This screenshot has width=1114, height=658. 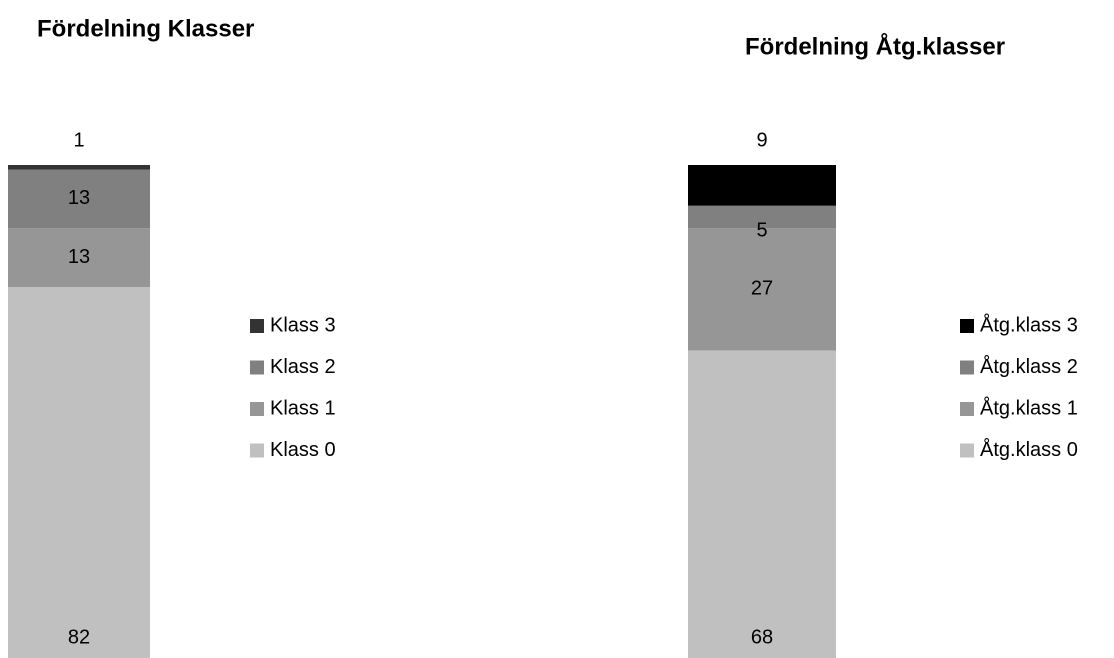 I want to click on data-label: 27, so click(x=762, y=289).